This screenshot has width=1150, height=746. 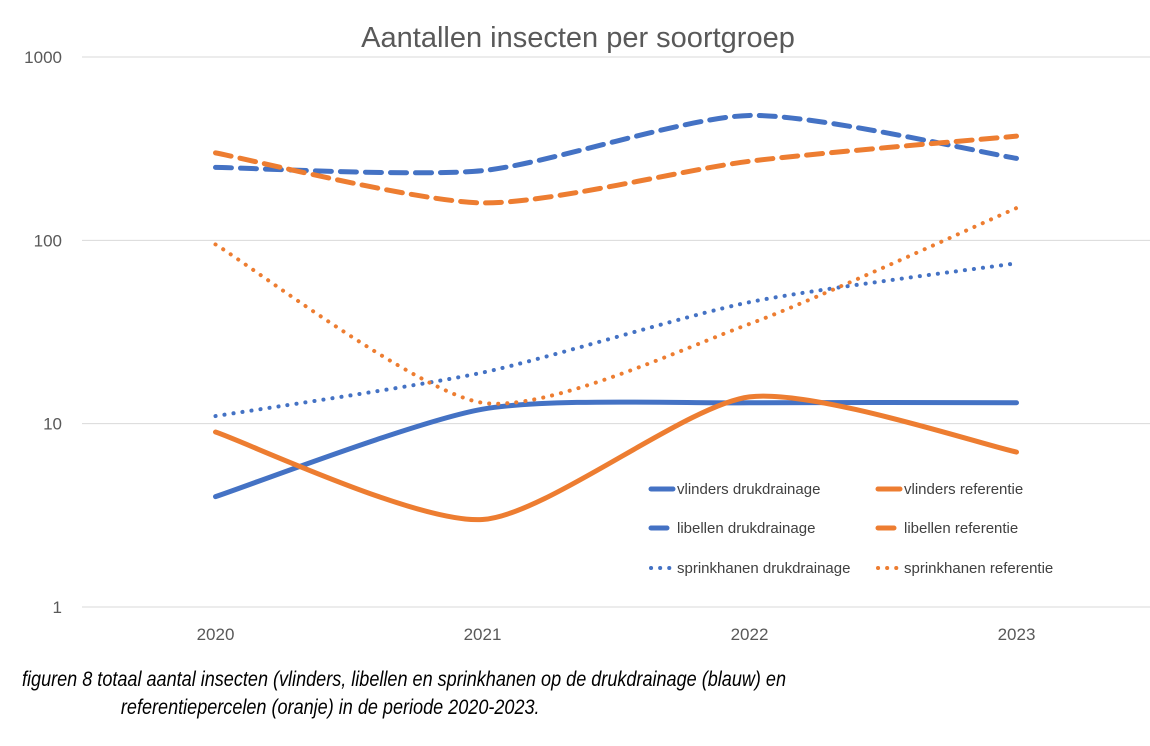 I want to click on series-line-vlinders-referentie, so click(x=616, y=458).